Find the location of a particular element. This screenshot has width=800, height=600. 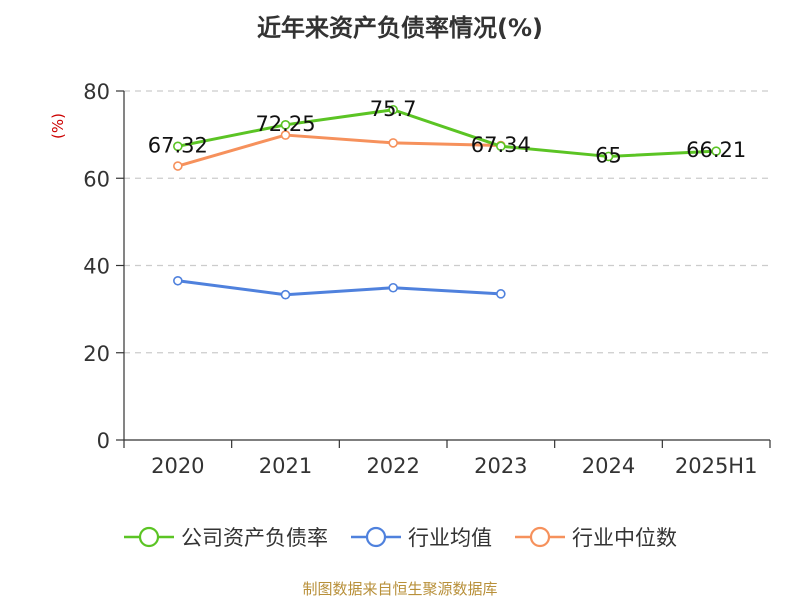

legend-item: 公司资产负债率 is located at coordinates (225, 537).